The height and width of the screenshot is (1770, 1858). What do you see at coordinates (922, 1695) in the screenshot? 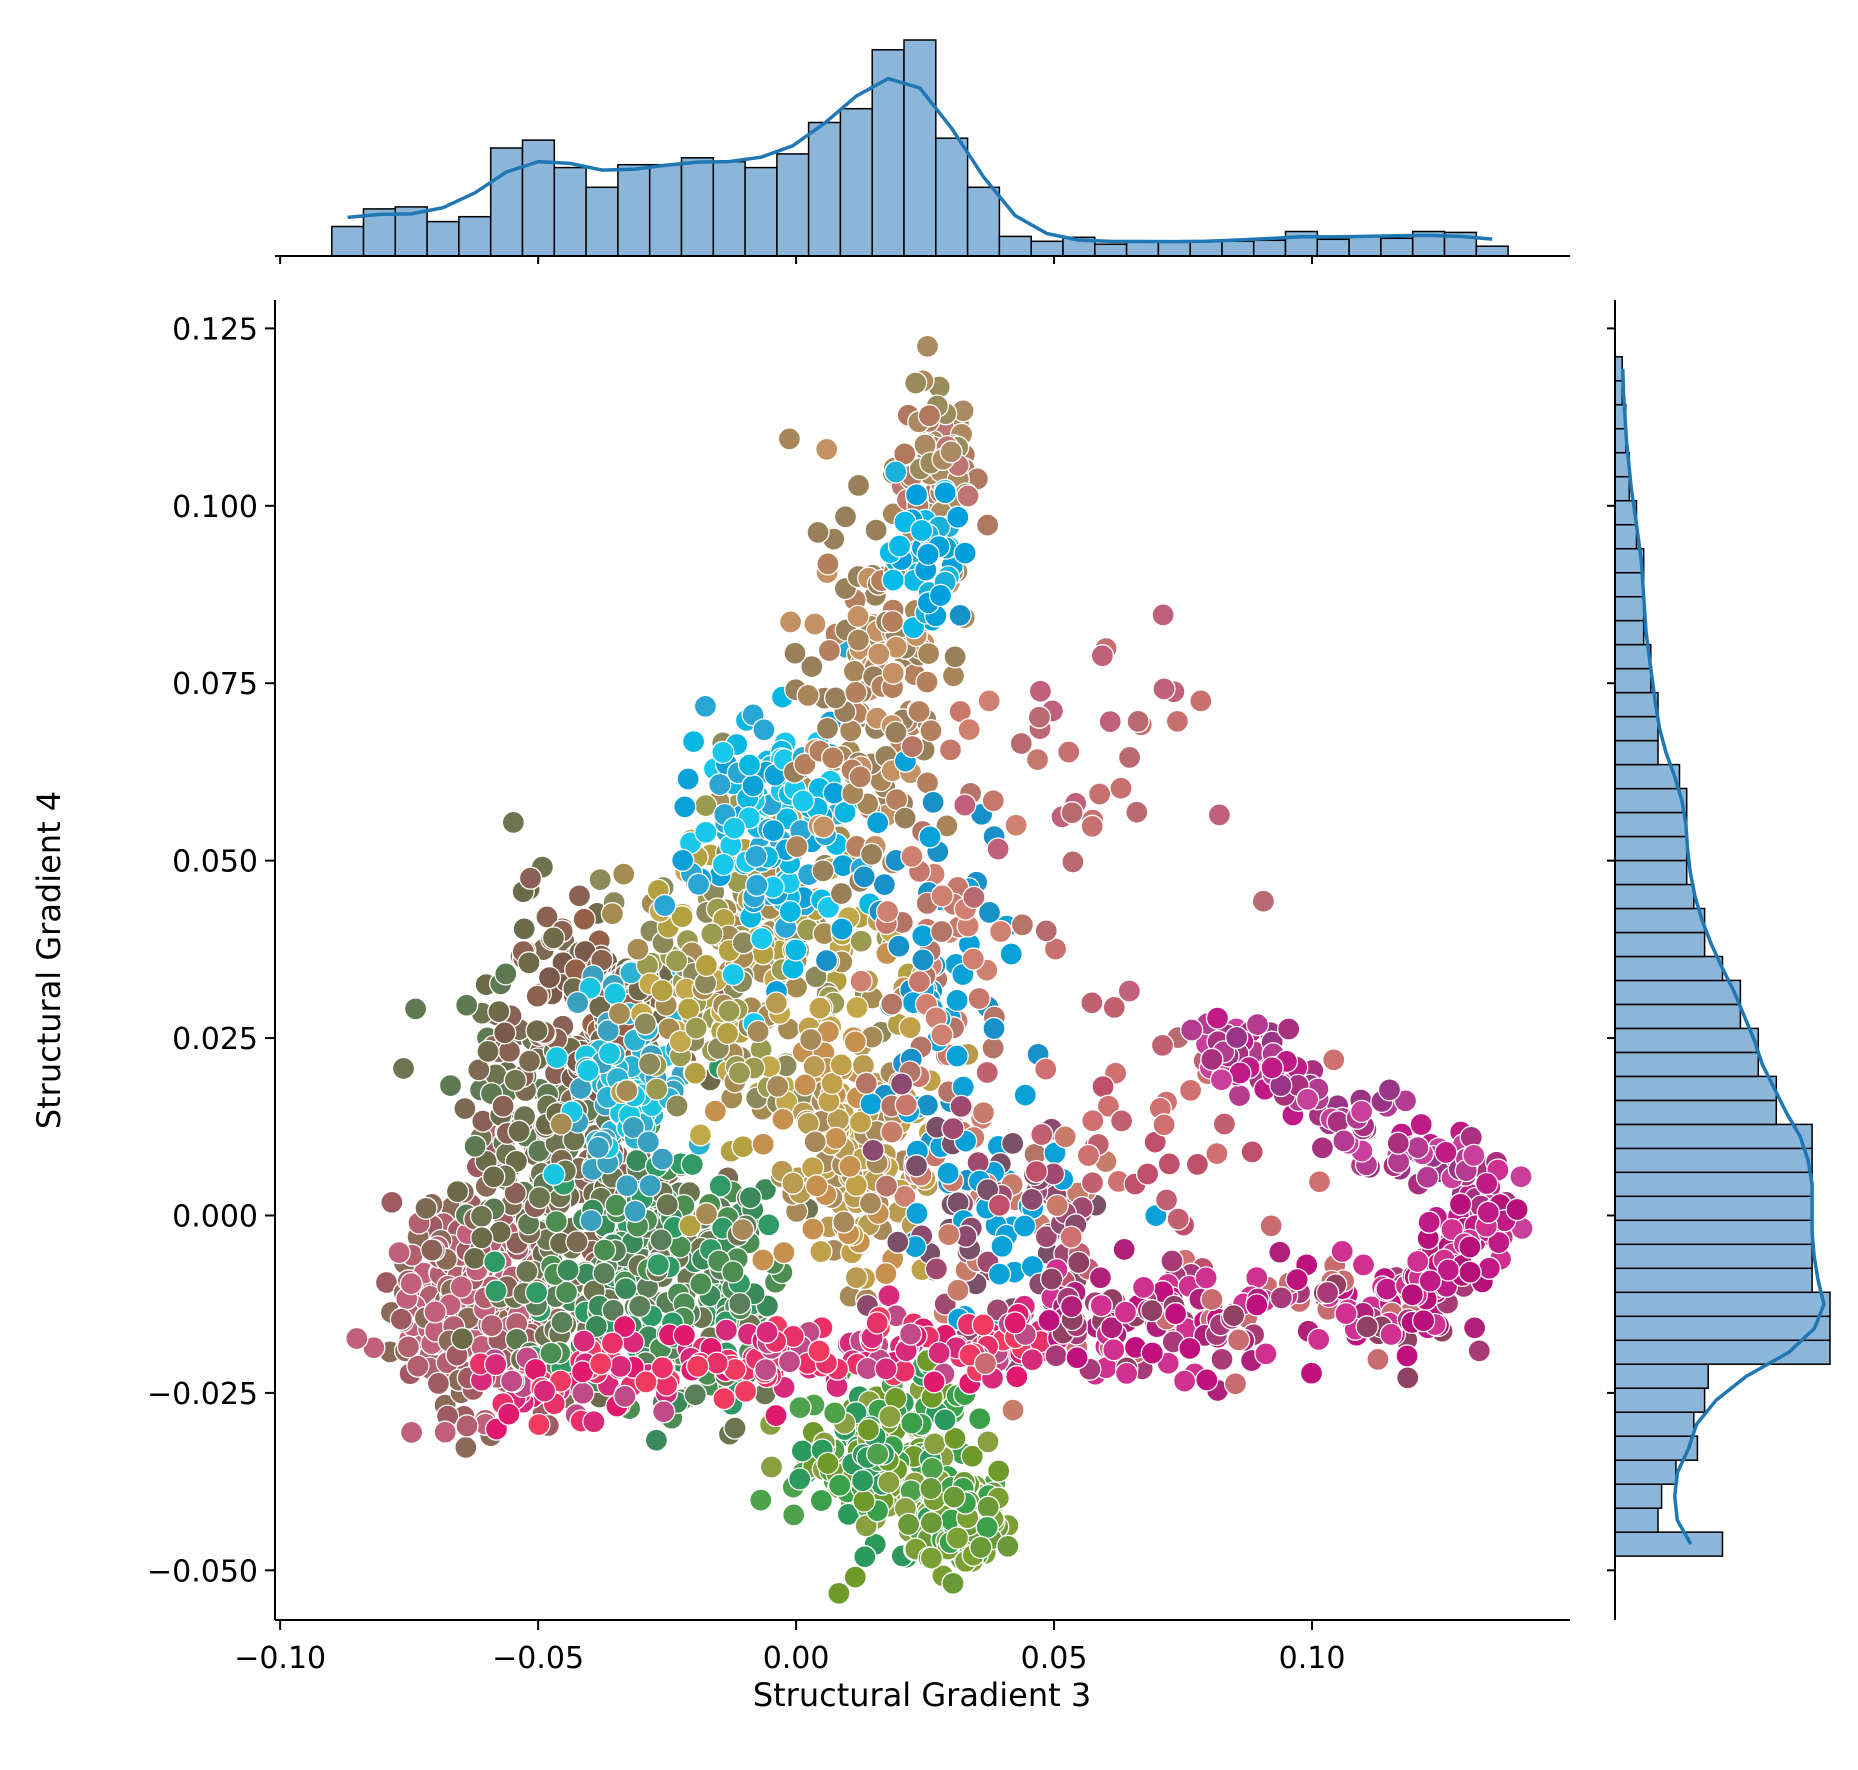
I see `x-axis-title: Structural Gradient 3` at bounding box center [922, 1695].